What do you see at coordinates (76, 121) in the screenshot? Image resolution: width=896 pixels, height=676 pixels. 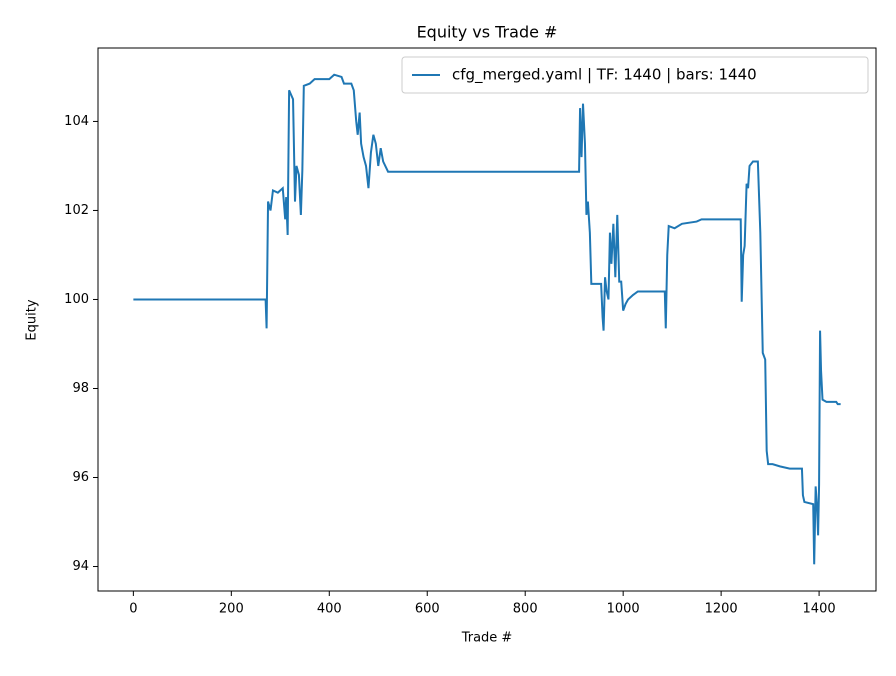 I see `y-tick-label: 104` at bounding box center [76, 121].